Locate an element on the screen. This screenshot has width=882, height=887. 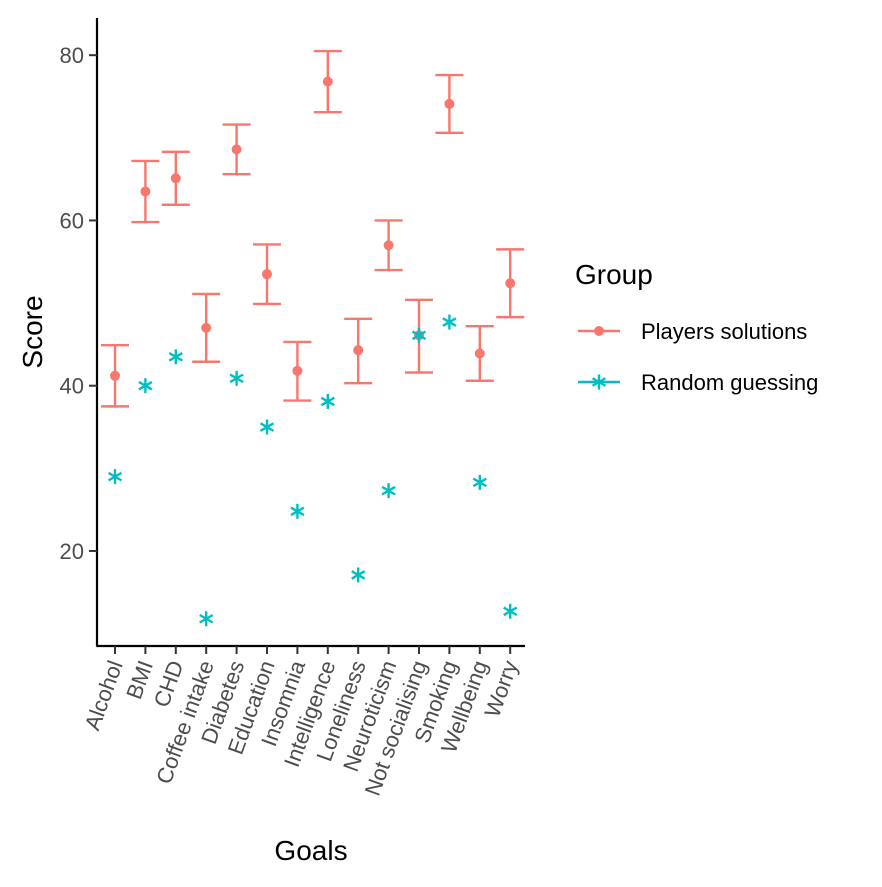
legend-item-random: Random guessing is located at coordinates (698, 382).